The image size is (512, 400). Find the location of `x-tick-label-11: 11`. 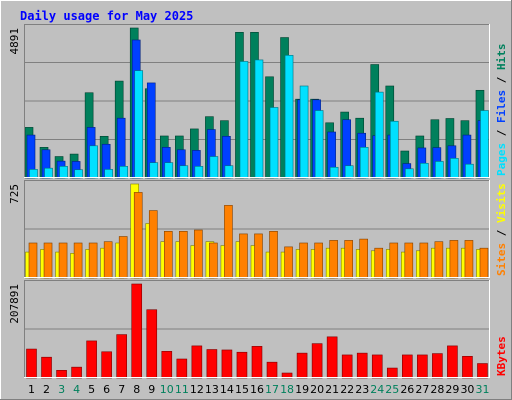

x-tick-label-11: 11 is located at coordinates (182, 389).